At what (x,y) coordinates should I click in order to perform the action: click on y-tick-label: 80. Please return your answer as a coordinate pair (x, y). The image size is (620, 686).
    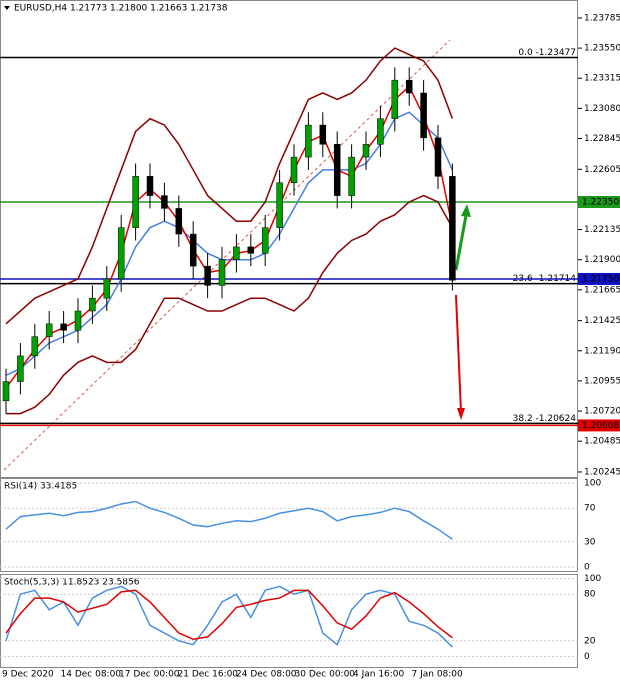
    Looking at the image, I should click on (590, 595).